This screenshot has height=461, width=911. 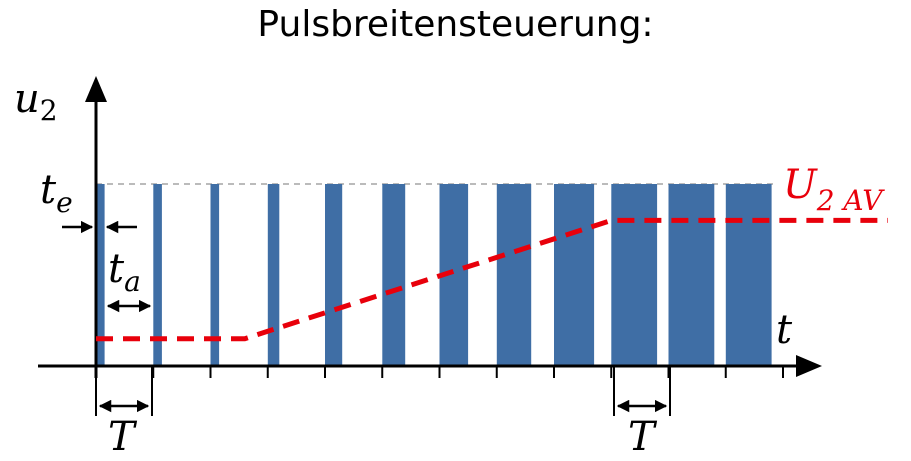 What do you see at coordinates (455, 24) in the screenshot?
I see `diagram-title: Pulsbreitensteuerung:` at bounding box center [455, 24].